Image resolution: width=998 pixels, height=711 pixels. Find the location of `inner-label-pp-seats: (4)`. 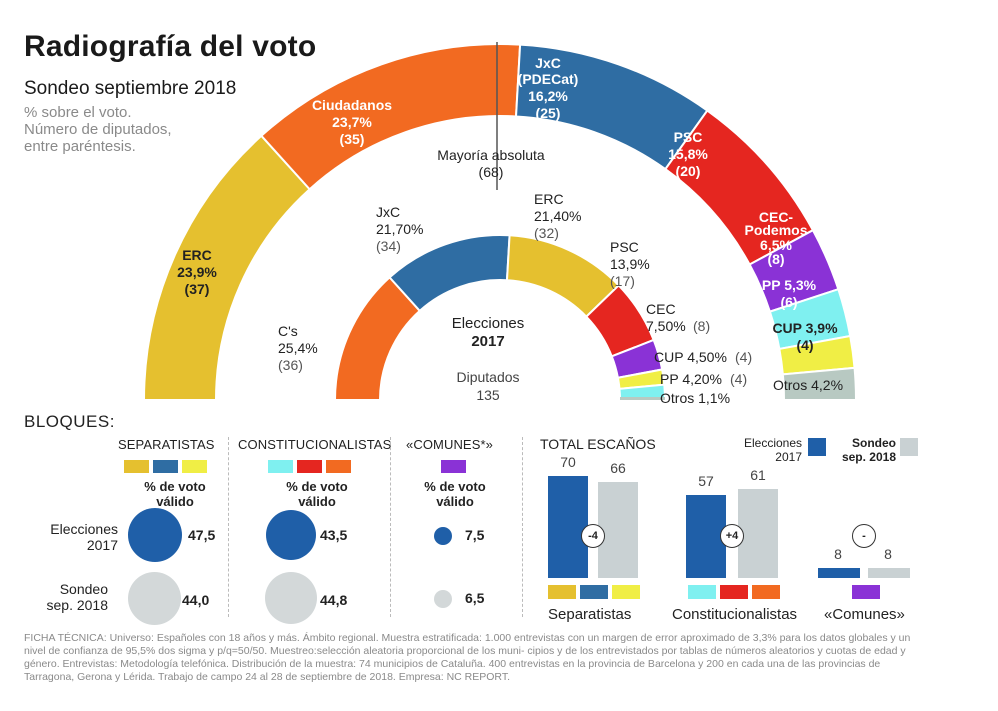

inner-label-pp-seats: (4) is located at coordinates (738, 379).